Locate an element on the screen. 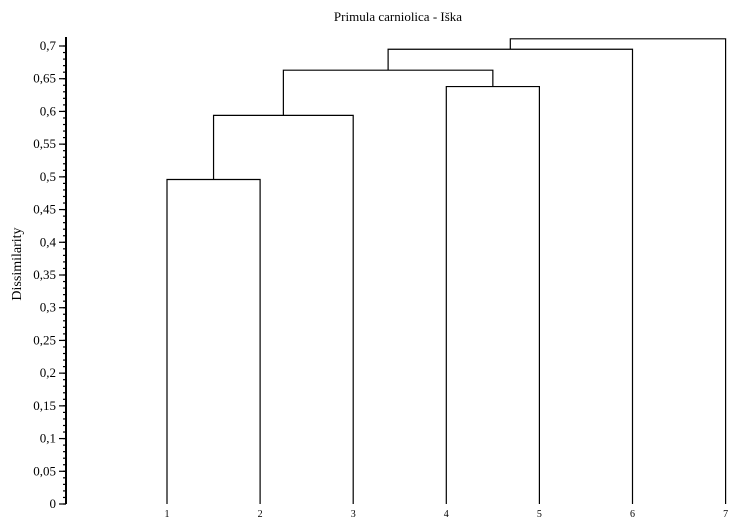  y-tick-label: 0,05 is located at coordinates (44, 470).